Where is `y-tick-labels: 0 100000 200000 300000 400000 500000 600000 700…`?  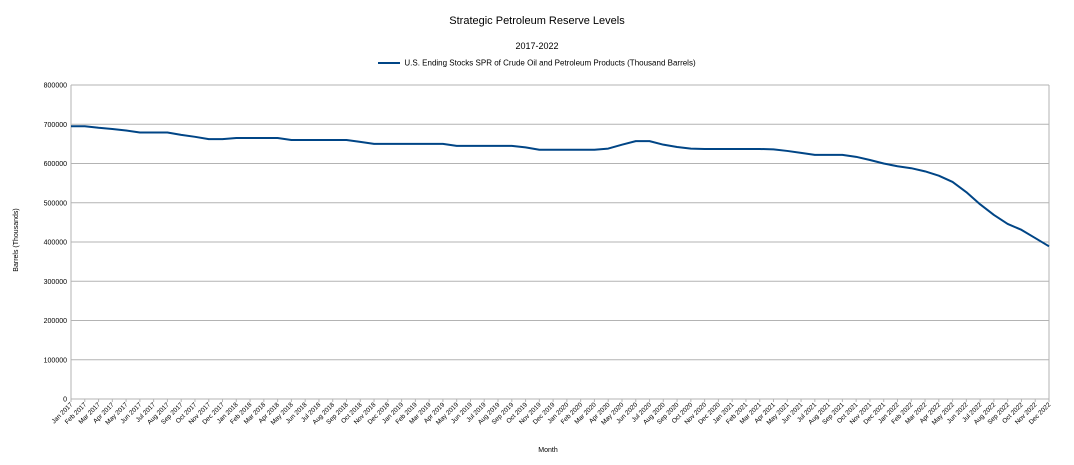
y-tick-labels: 0 100000 200000 300000 400000 500000 600000 700… is located at coordinates (55, 243).